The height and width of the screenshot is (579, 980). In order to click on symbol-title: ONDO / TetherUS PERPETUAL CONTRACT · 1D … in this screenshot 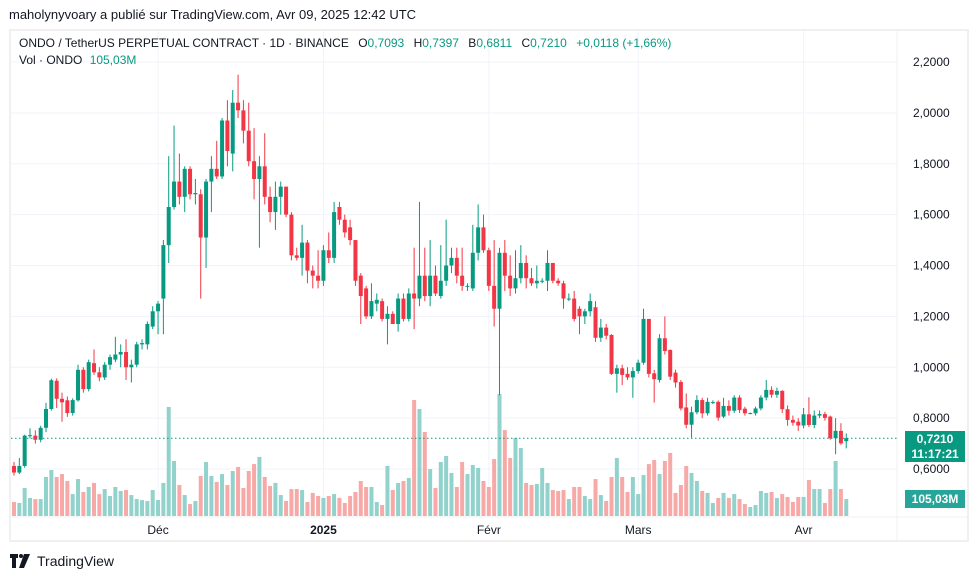, I will do `click(184, 43)`.